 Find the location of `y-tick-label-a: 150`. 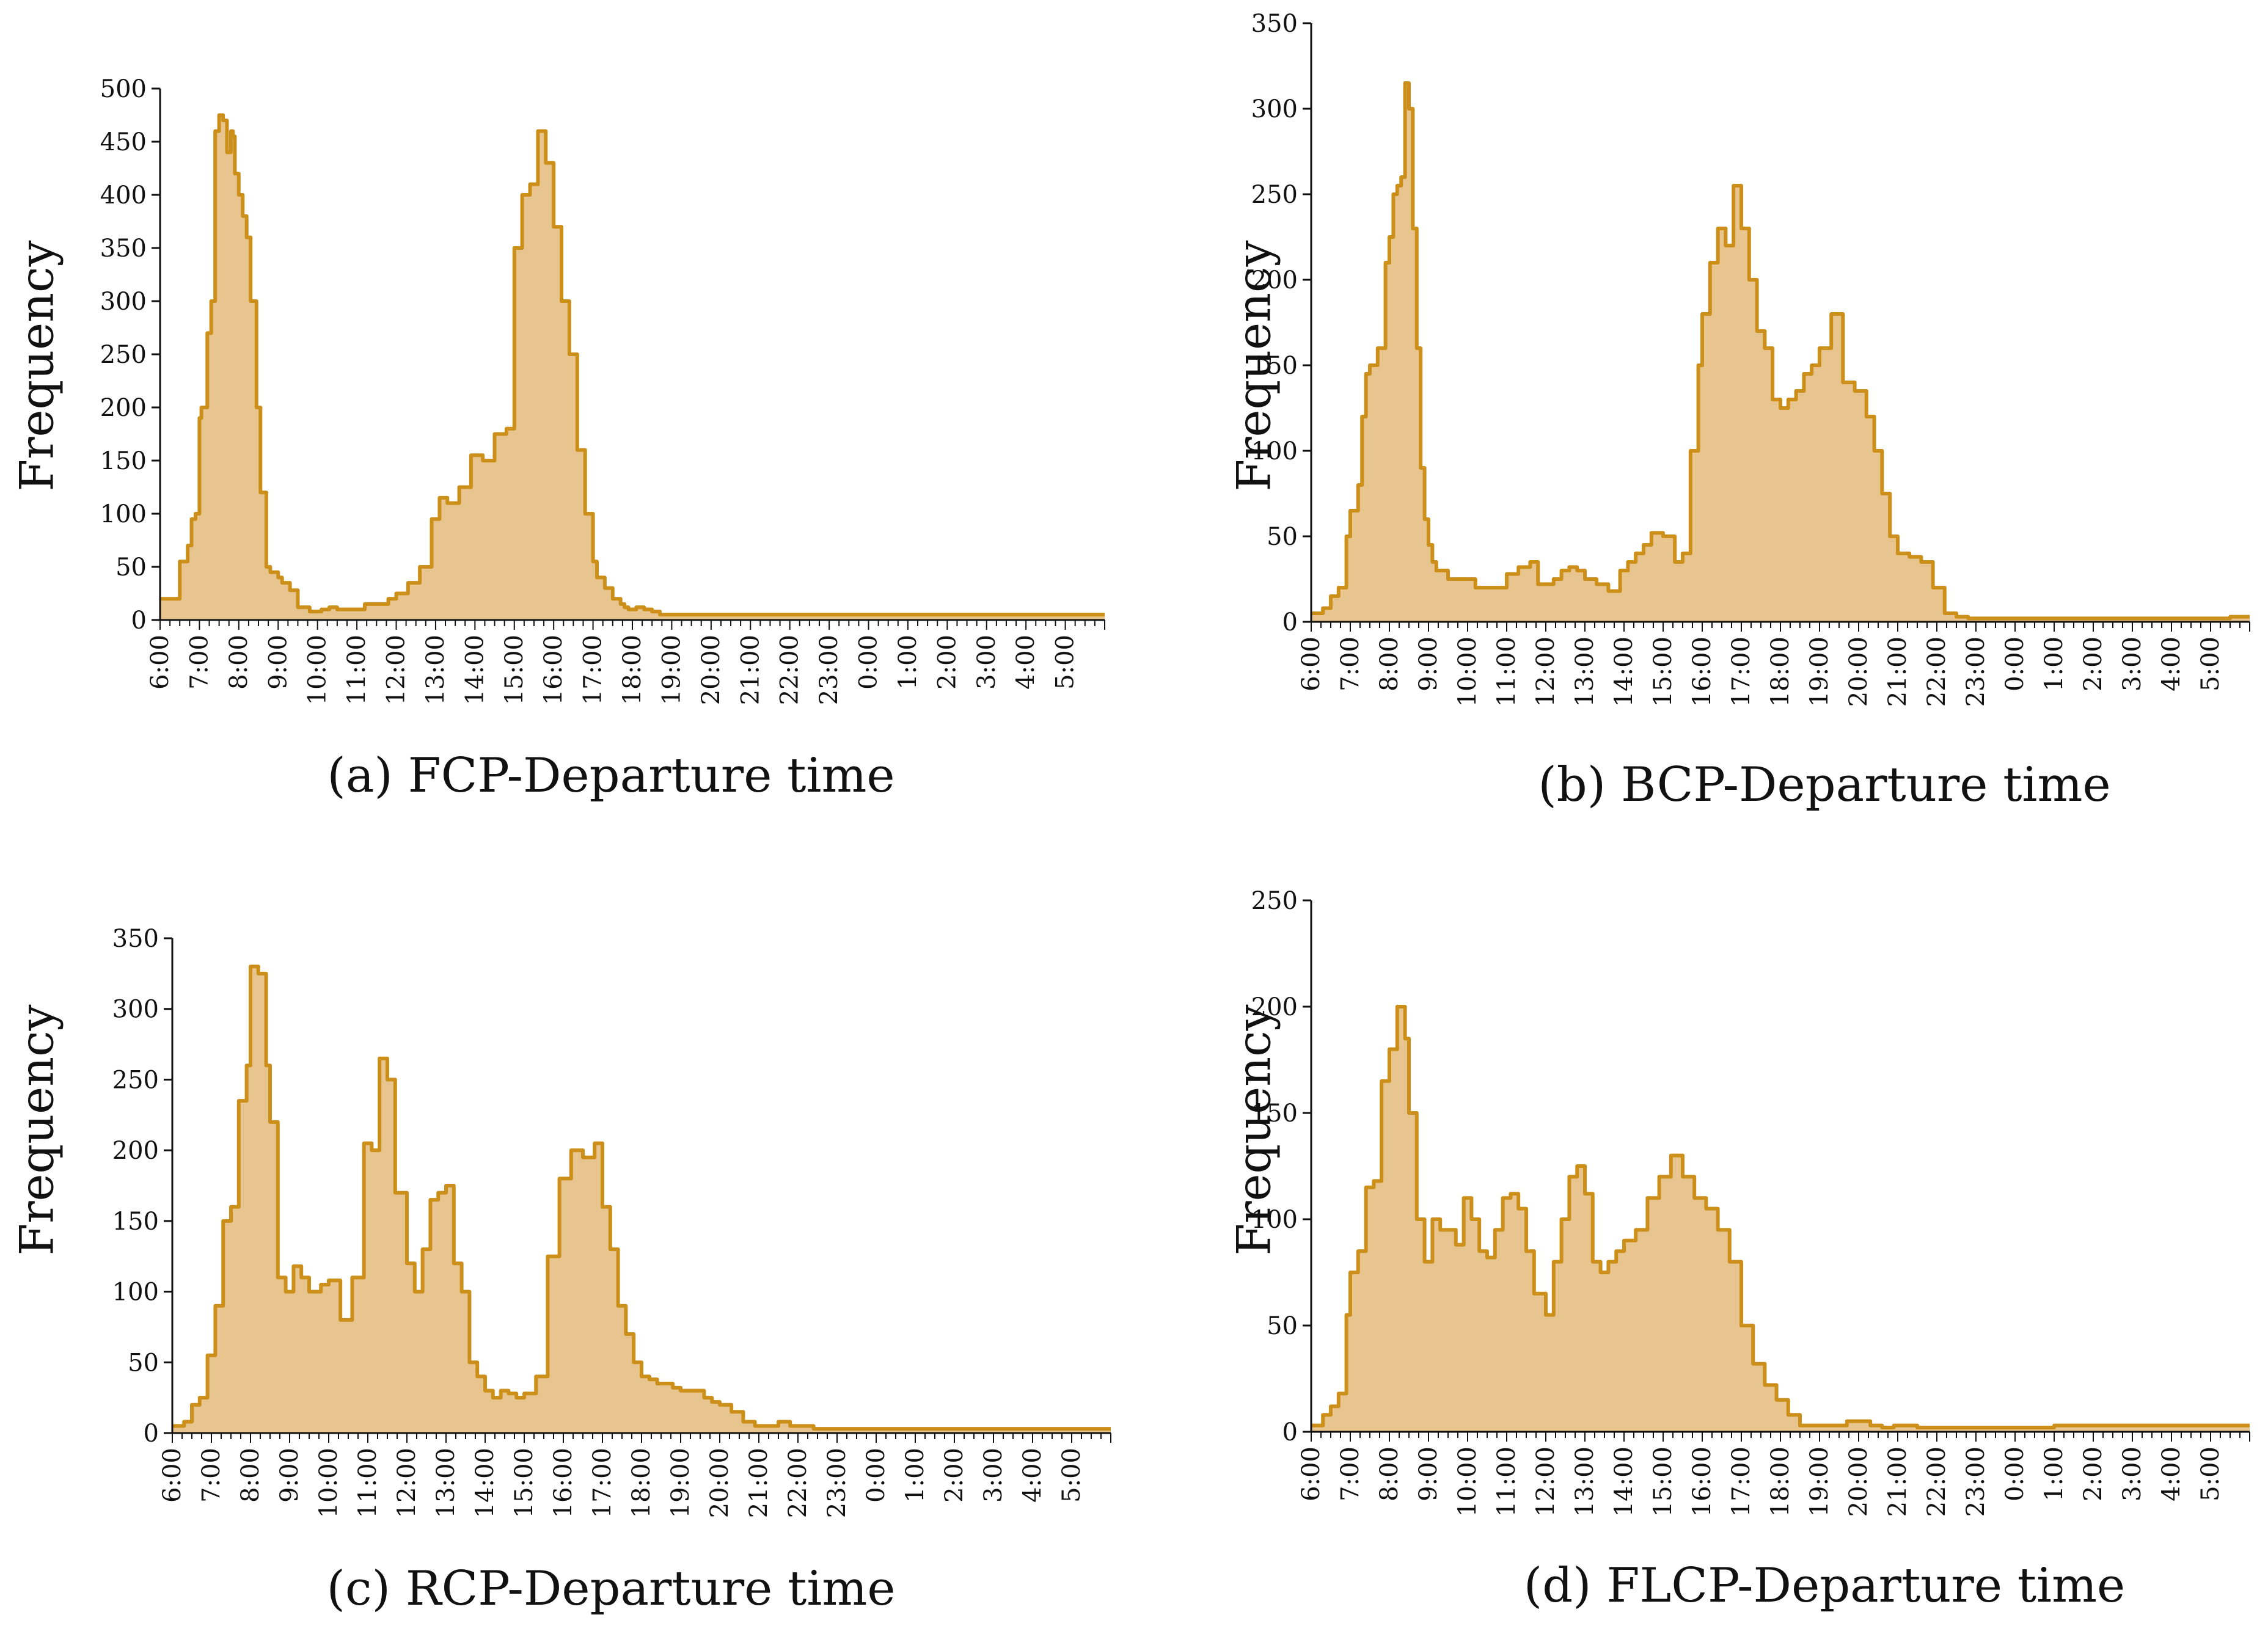

y-tick-label-a: 150 is located at coordinates (123, 461).